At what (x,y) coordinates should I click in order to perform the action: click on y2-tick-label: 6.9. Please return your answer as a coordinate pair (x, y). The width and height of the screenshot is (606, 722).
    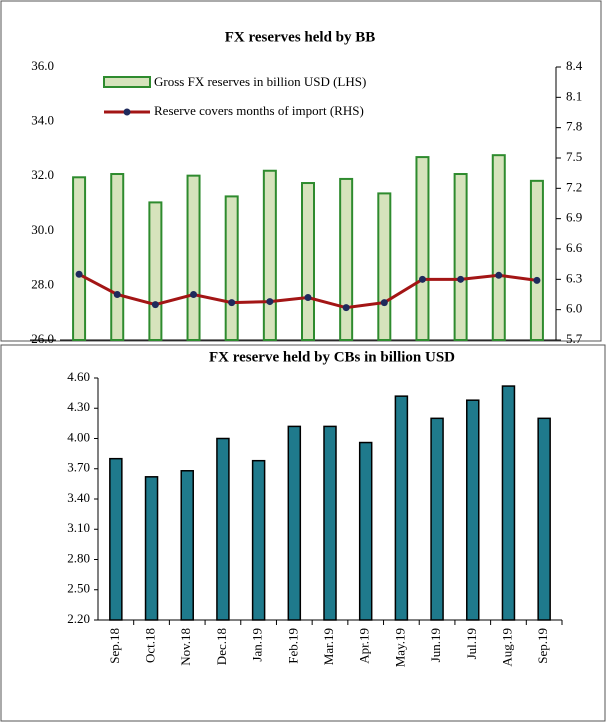
    Looking at the image, I should click on (574, 217).